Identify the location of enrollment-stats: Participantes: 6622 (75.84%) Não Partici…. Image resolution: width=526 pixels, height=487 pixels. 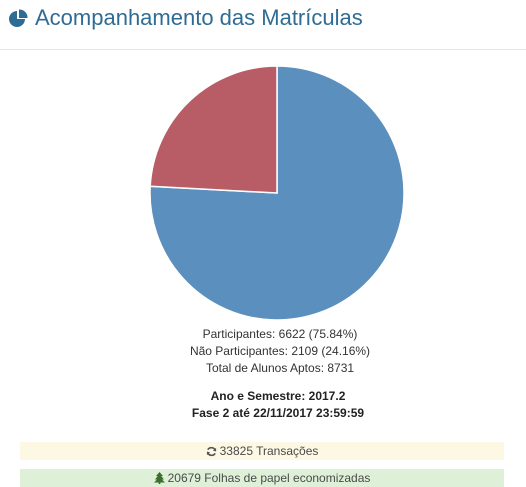
(263, 351).